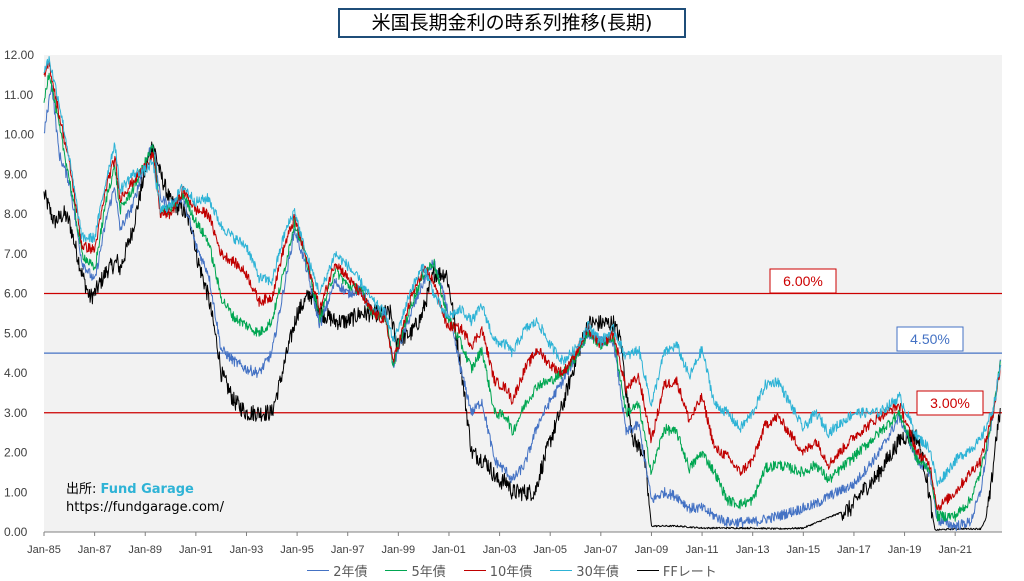 Image resolution: width=1024 pixels, height=581 pixels. What do you see at coordinates (803, 550) in the screenshot?
I see `x-tick-label: Jan-15` at bounding box center [803, 550].